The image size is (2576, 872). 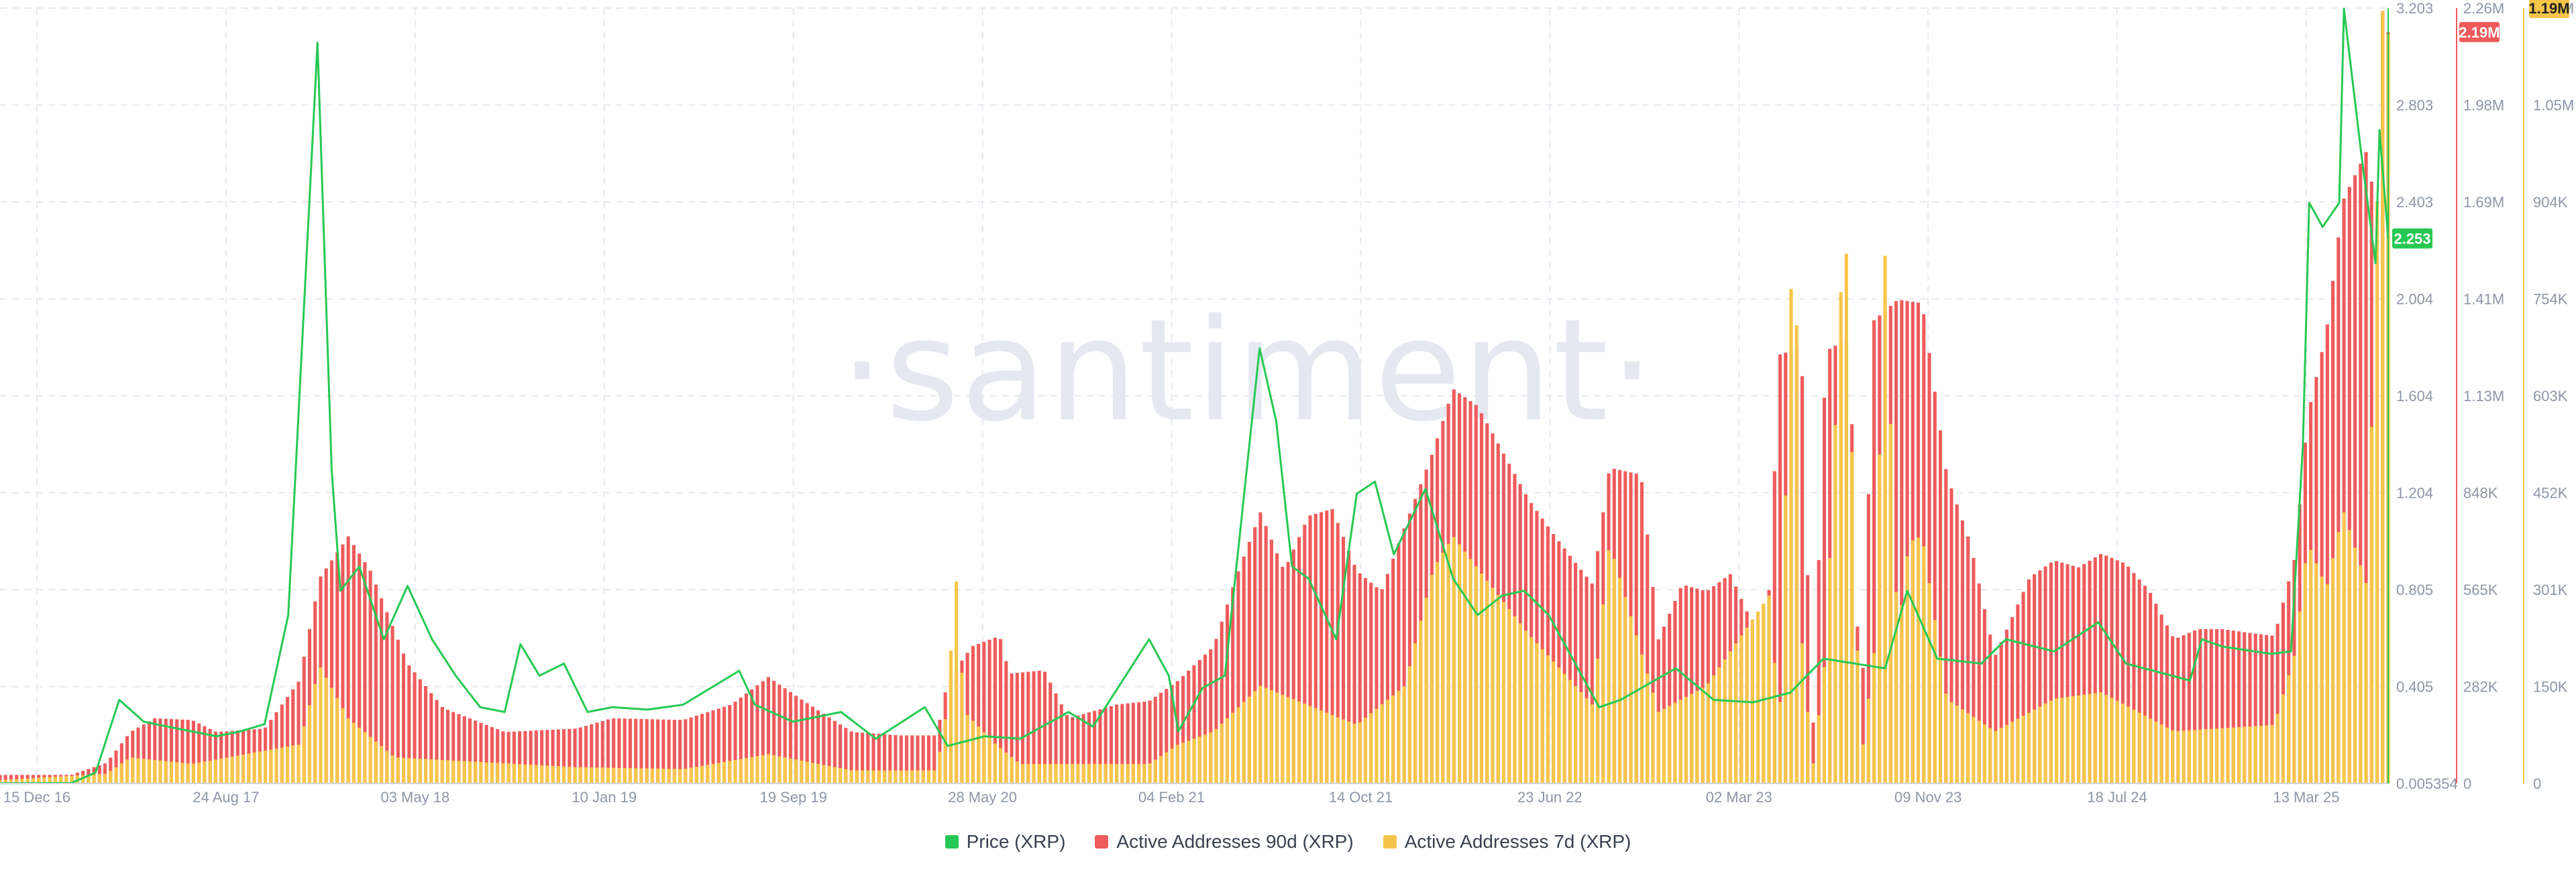 I want to click on legend-item-active-7d: Active Addresses 7d (XRP), so click(x=1507, y=842).